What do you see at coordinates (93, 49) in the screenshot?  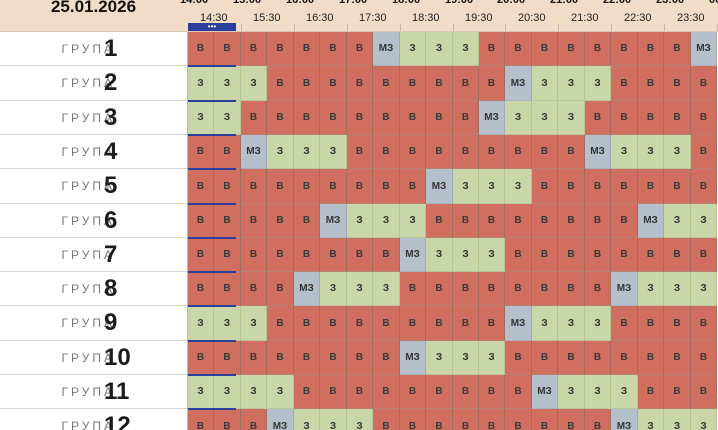 I see `group-label: ГРУПА 1` at bounding box center [93, 49].